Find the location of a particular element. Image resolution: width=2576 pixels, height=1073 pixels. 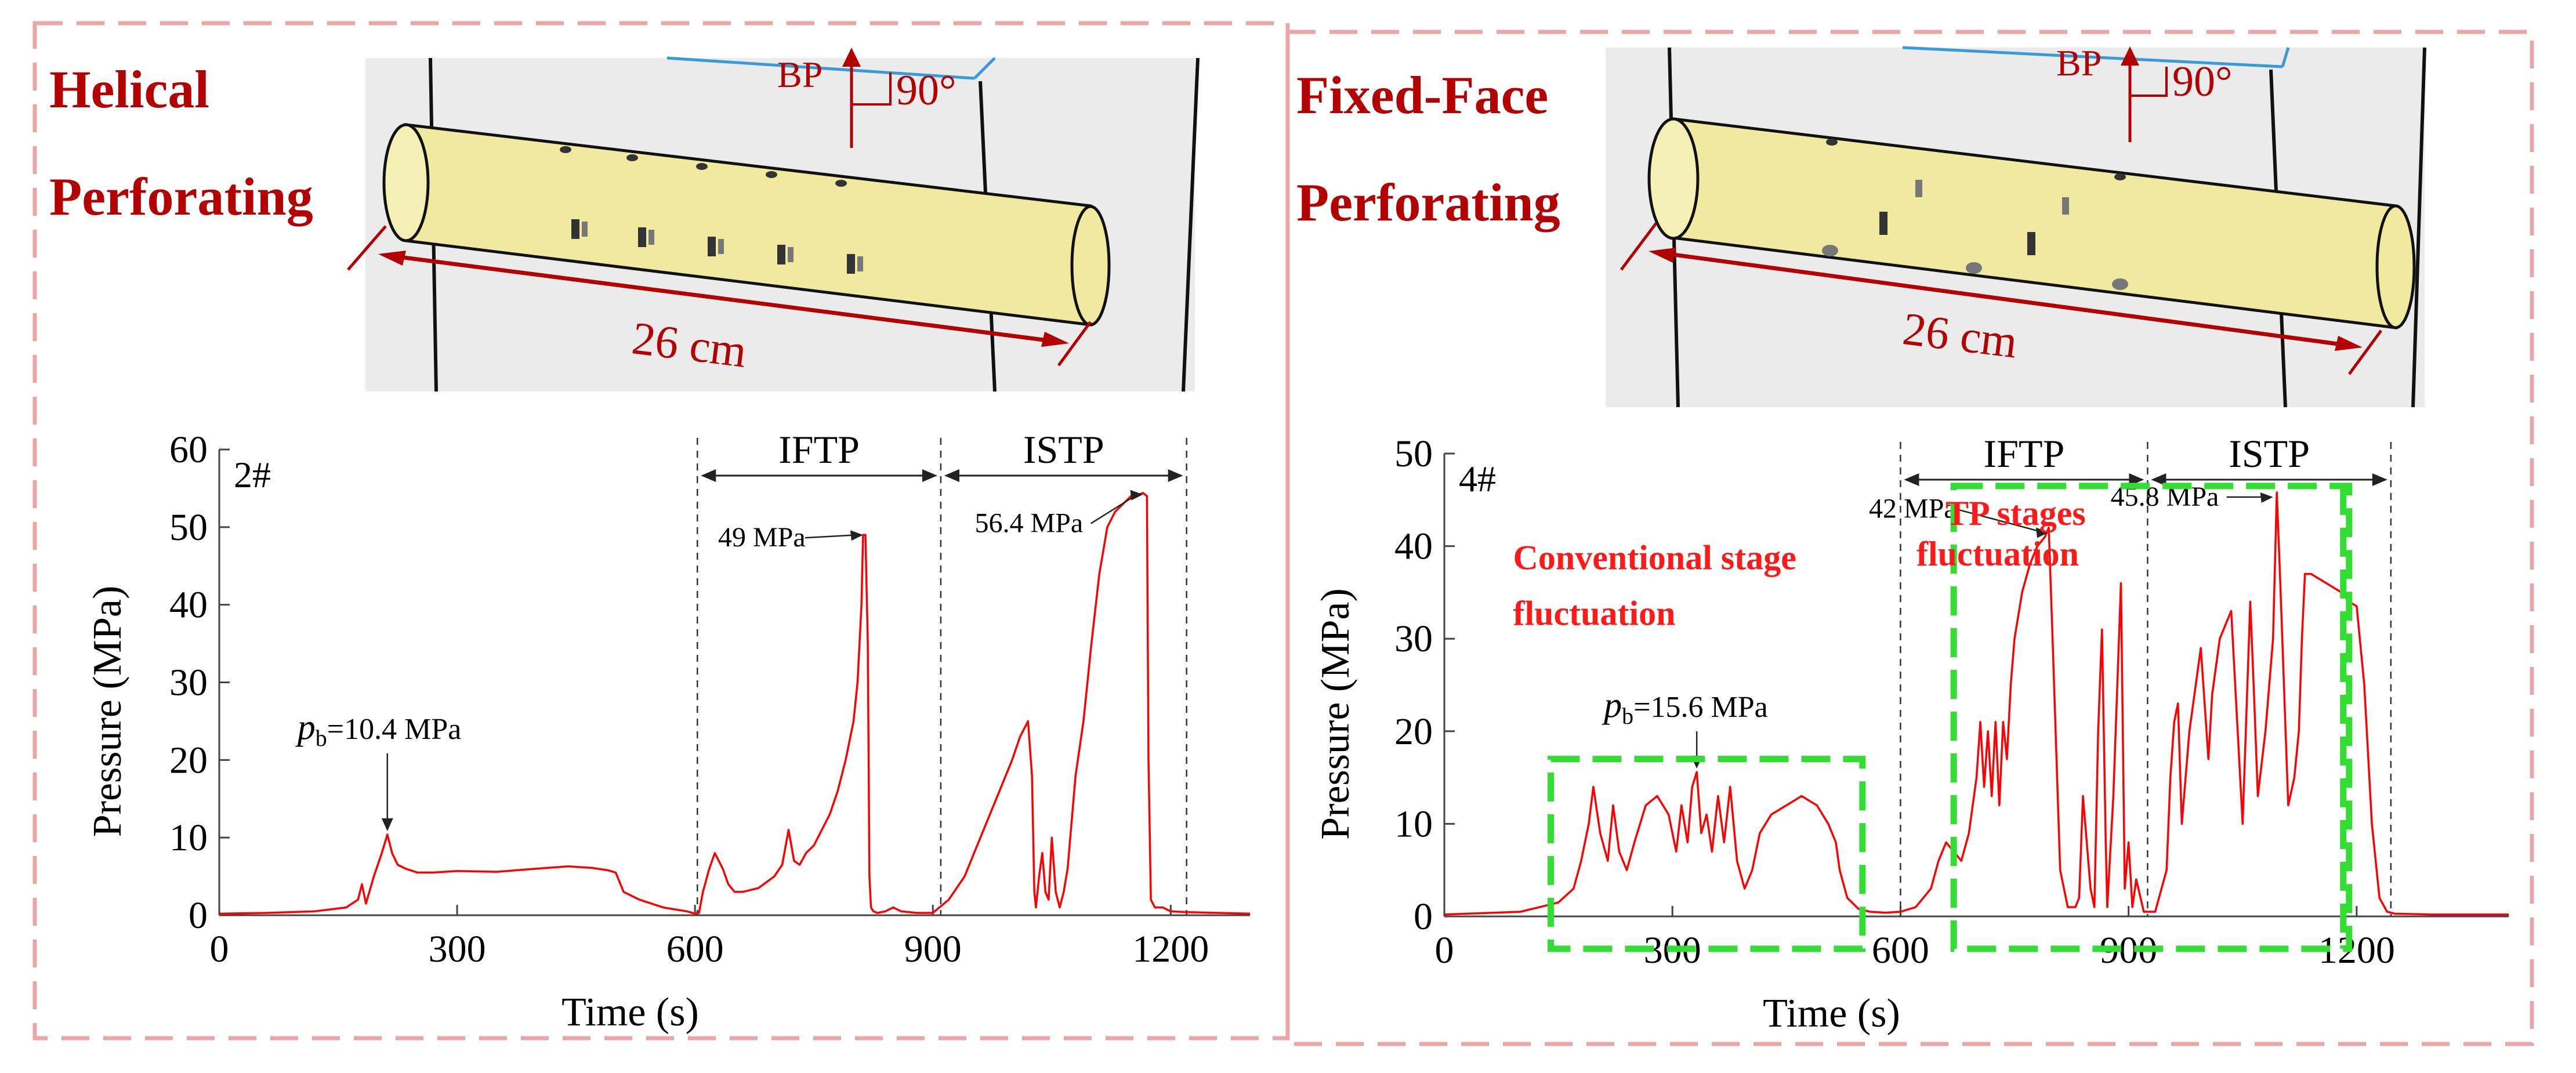

right-sample-label: 4# is located at coordinates (1478, 478).